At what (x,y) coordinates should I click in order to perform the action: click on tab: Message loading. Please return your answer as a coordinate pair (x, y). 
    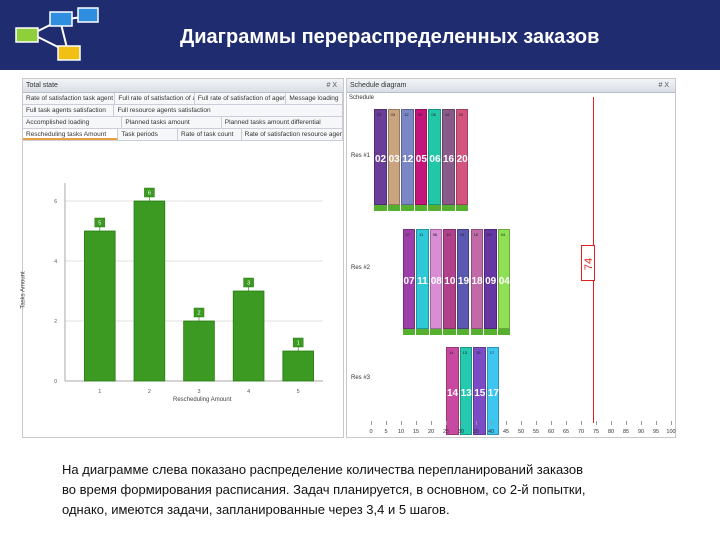
    Looking at the image, I should click on (314, 98).